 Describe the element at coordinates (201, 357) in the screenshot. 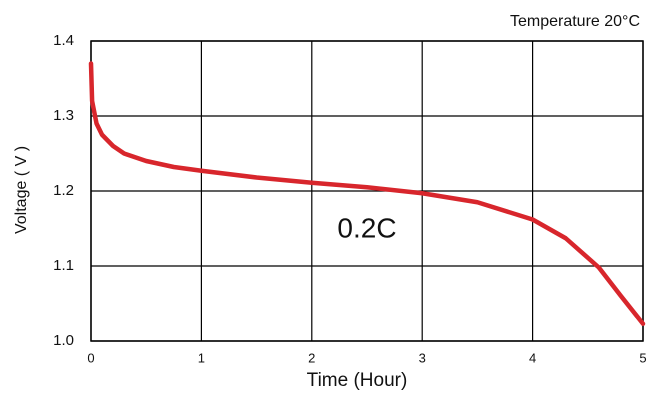

I see `x-tick-label: 1` at that location.